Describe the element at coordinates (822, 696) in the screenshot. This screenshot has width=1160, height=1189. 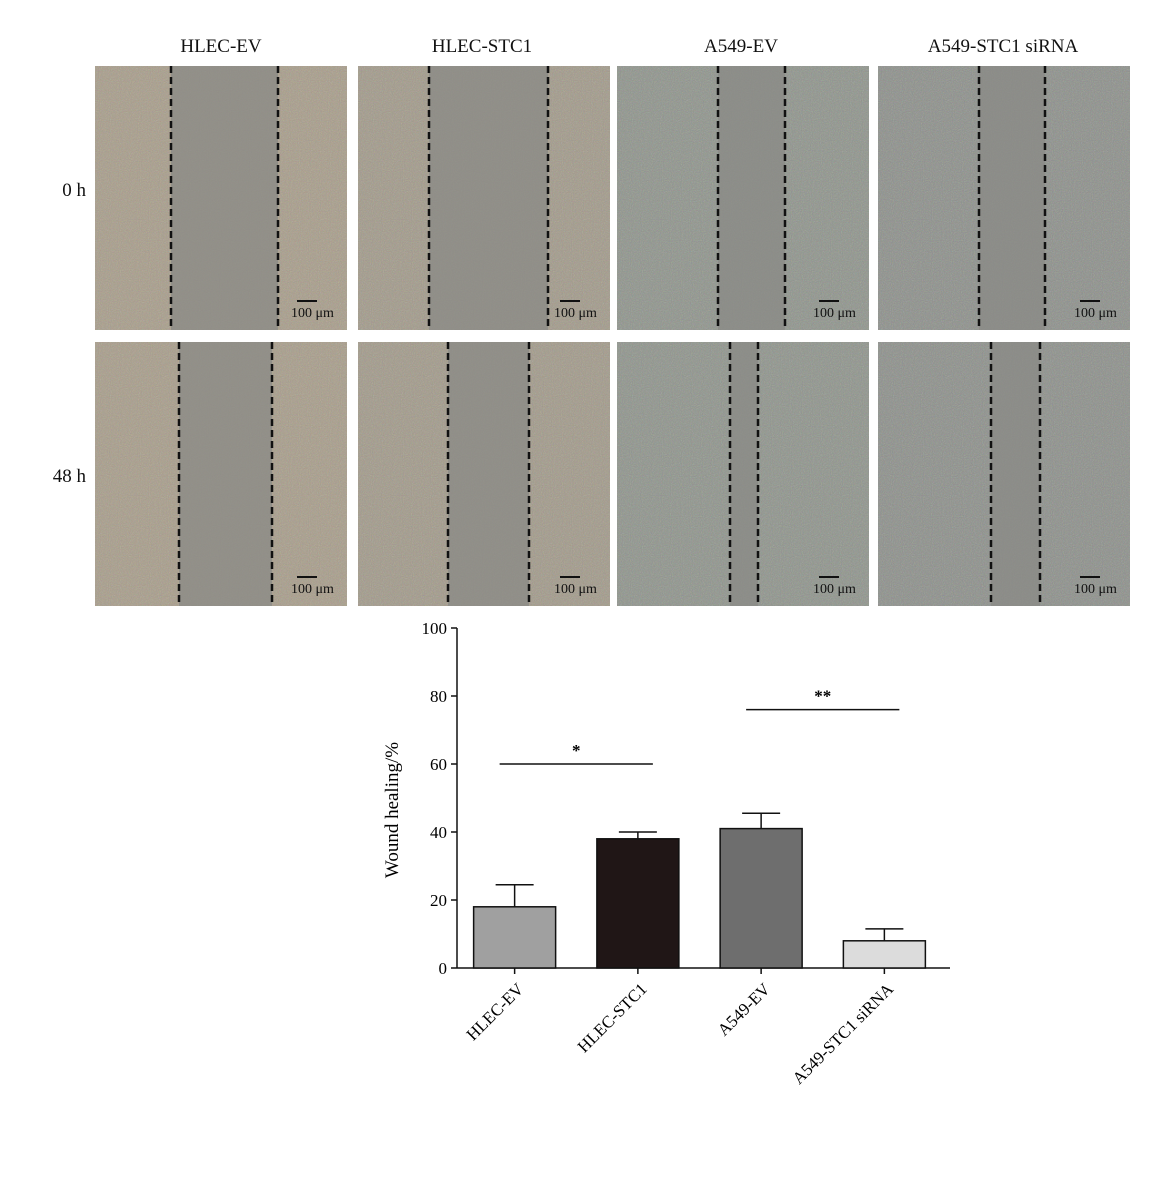
I see `significance-label: **` at that location.